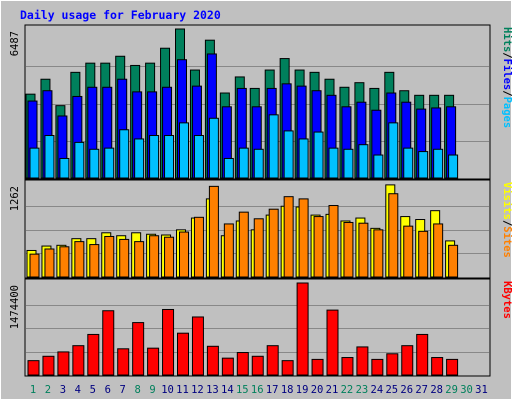  Describe the element at coordinates (377, 390) in the screenshot. I see `day-label-24: 24` at that location.